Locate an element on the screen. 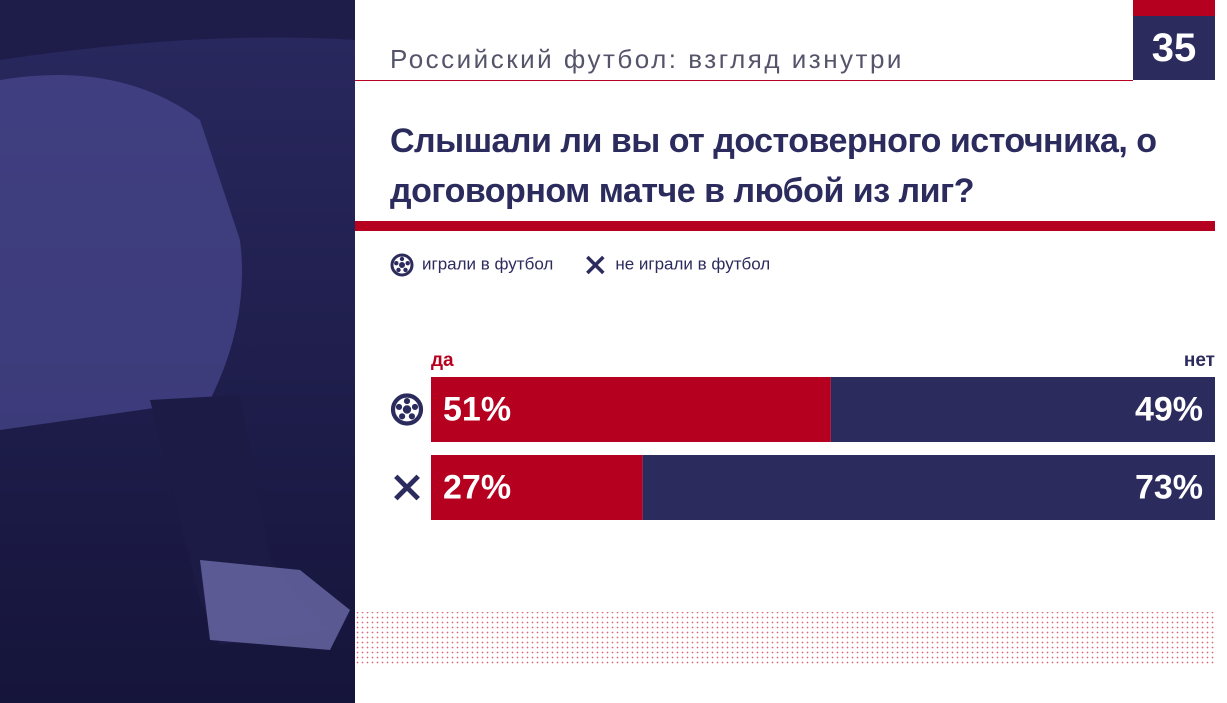 This screenshot has height=703, width=1227. dot-pattern is located at coordinates (785, 638).